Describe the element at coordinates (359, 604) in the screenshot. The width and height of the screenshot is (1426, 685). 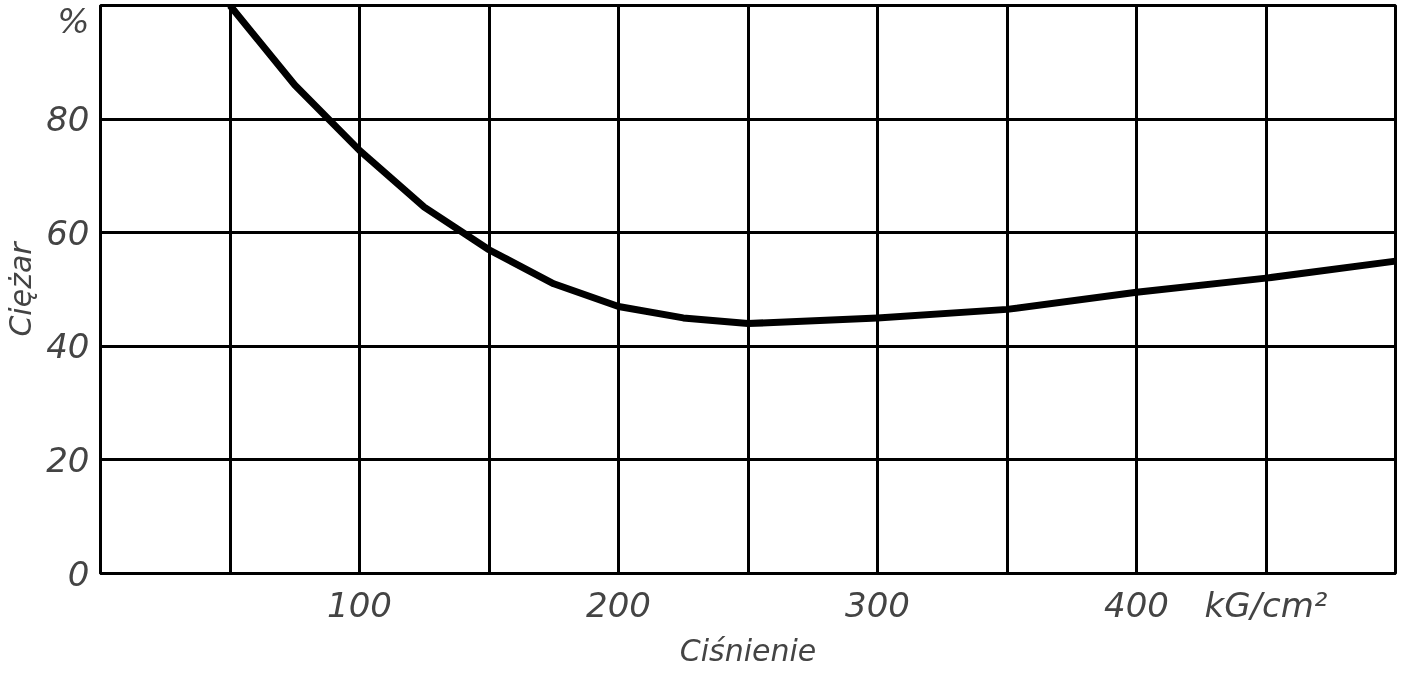
I see `x-tick-label: 100` at that location.